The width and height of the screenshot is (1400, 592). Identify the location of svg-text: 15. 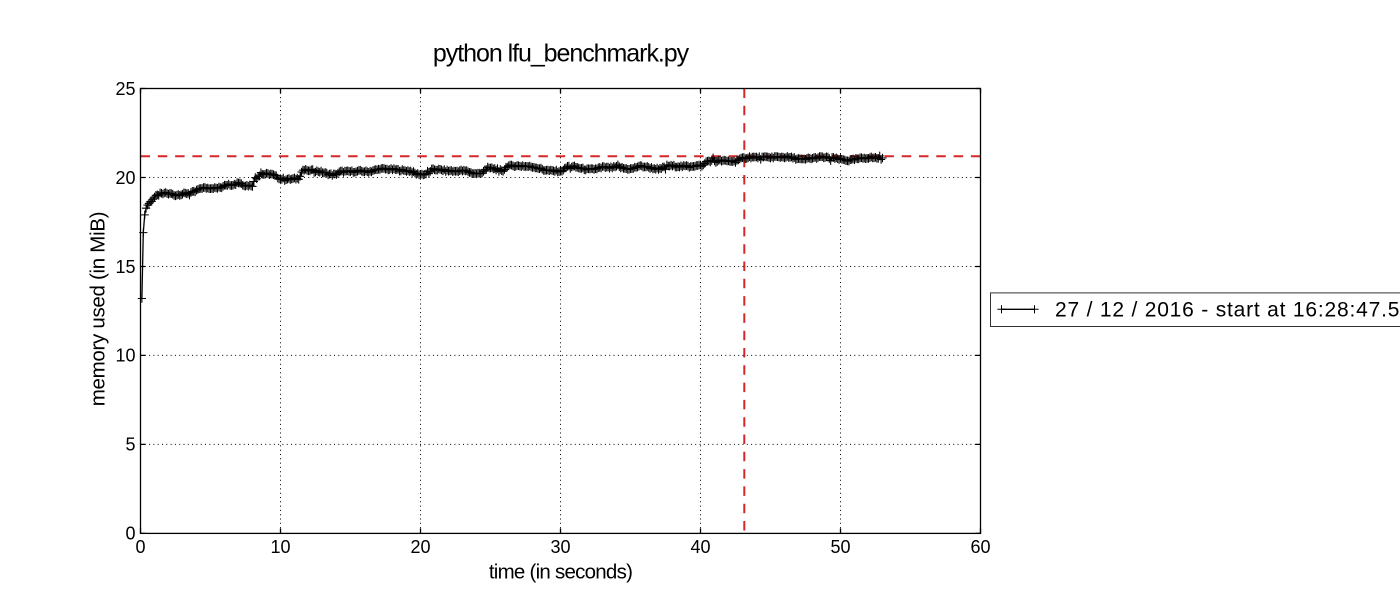
(125, 267).